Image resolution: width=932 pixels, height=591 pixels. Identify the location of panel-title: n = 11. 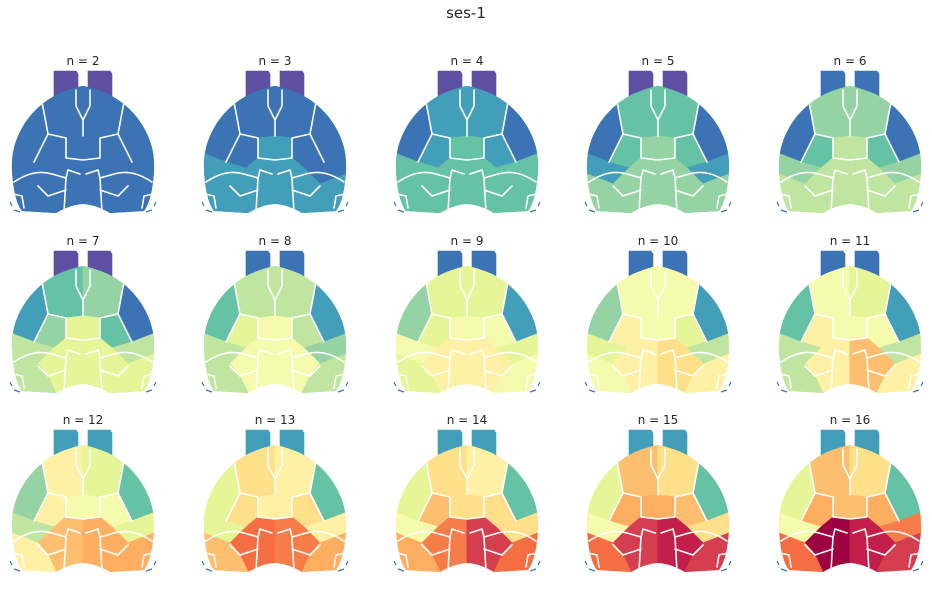
(850, 241).